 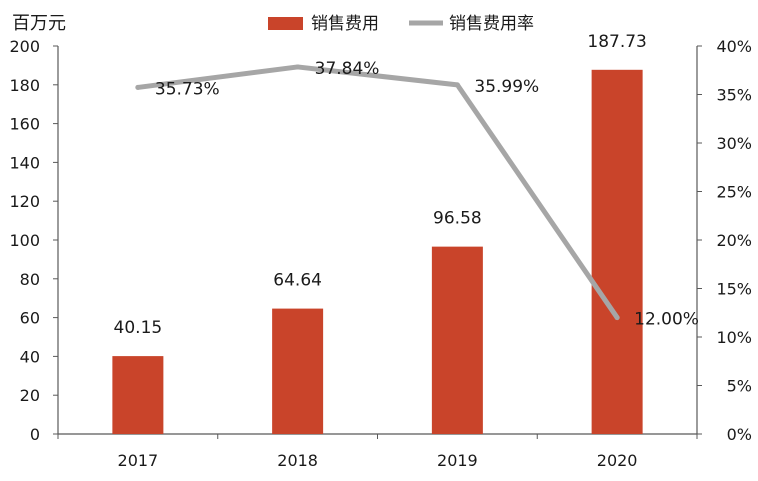 I want to click on x-axis-tick-label: 2018, so click(x=297, y=460).